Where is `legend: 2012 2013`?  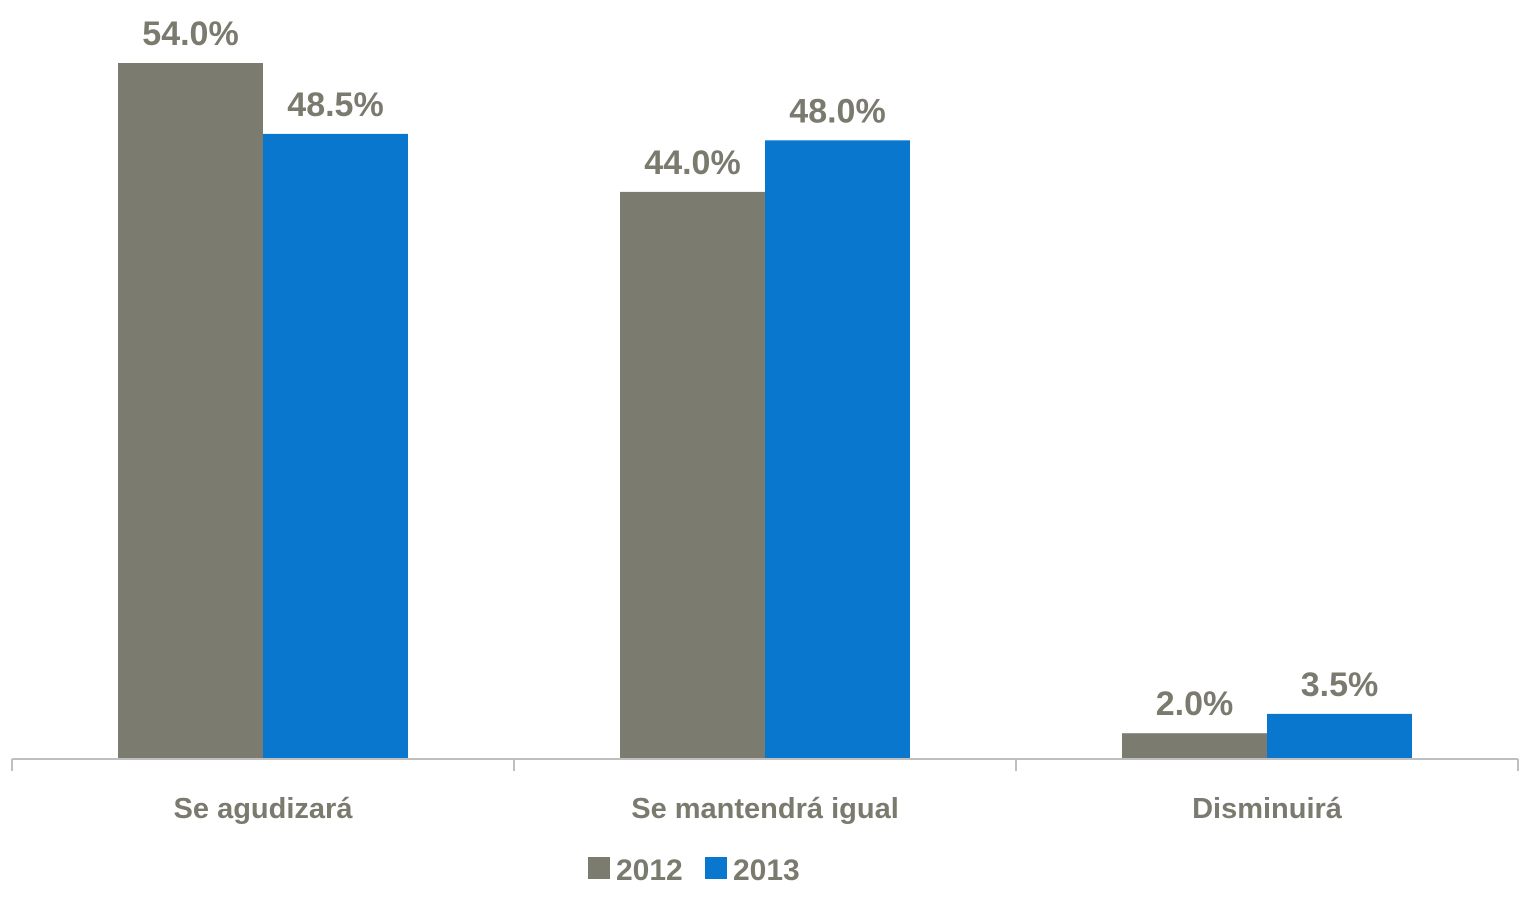 legend: 2012 2013 is located at coordinates (694, 870).